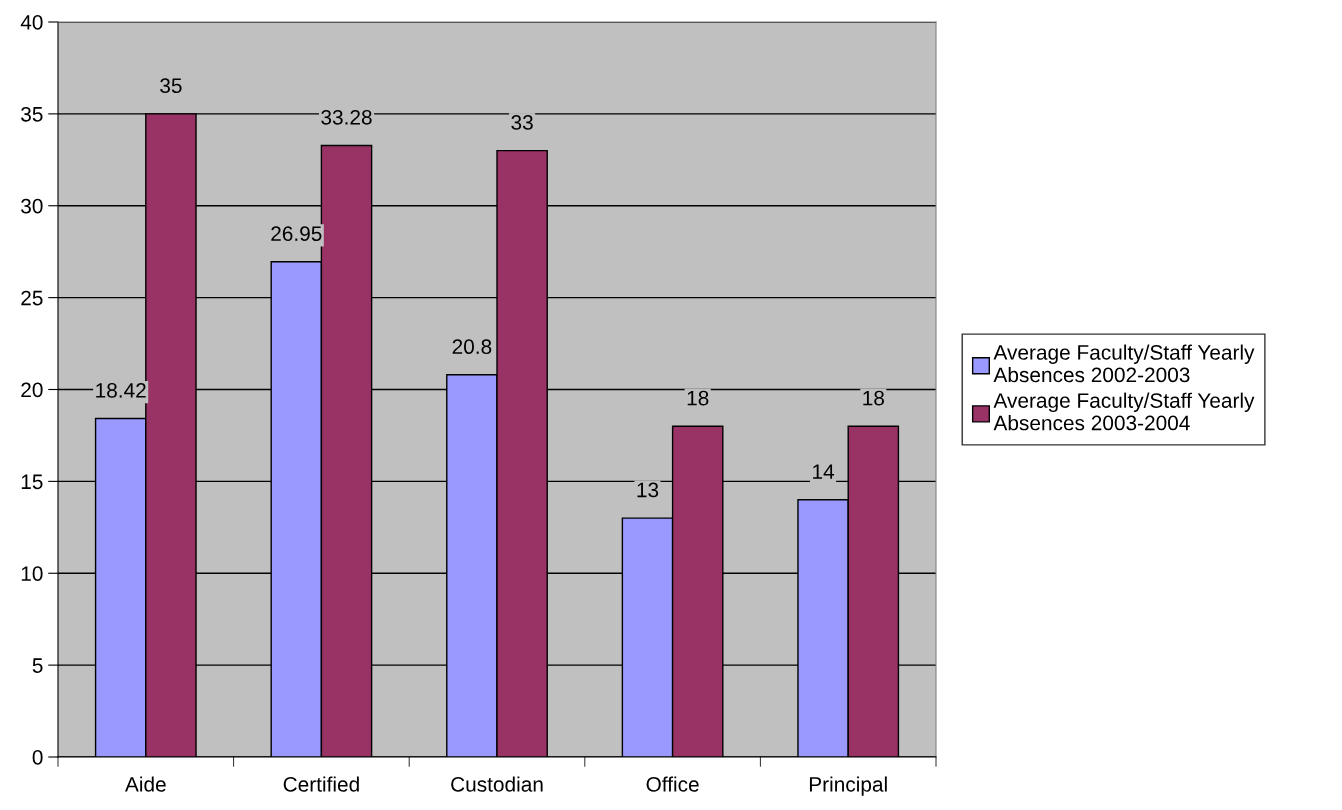 This screenshot has width=1342, height=810. I want to click on y-tick-label: 25, so click(32, 298).